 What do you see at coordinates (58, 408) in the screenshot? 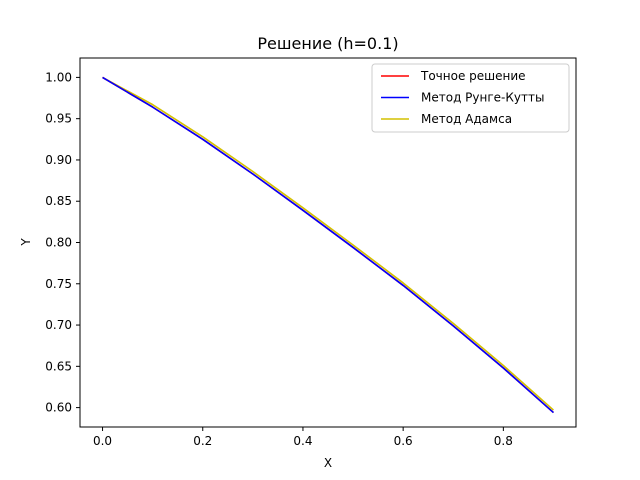
I see `y-tick-label: 0.60` at bounding box center [58, 408].